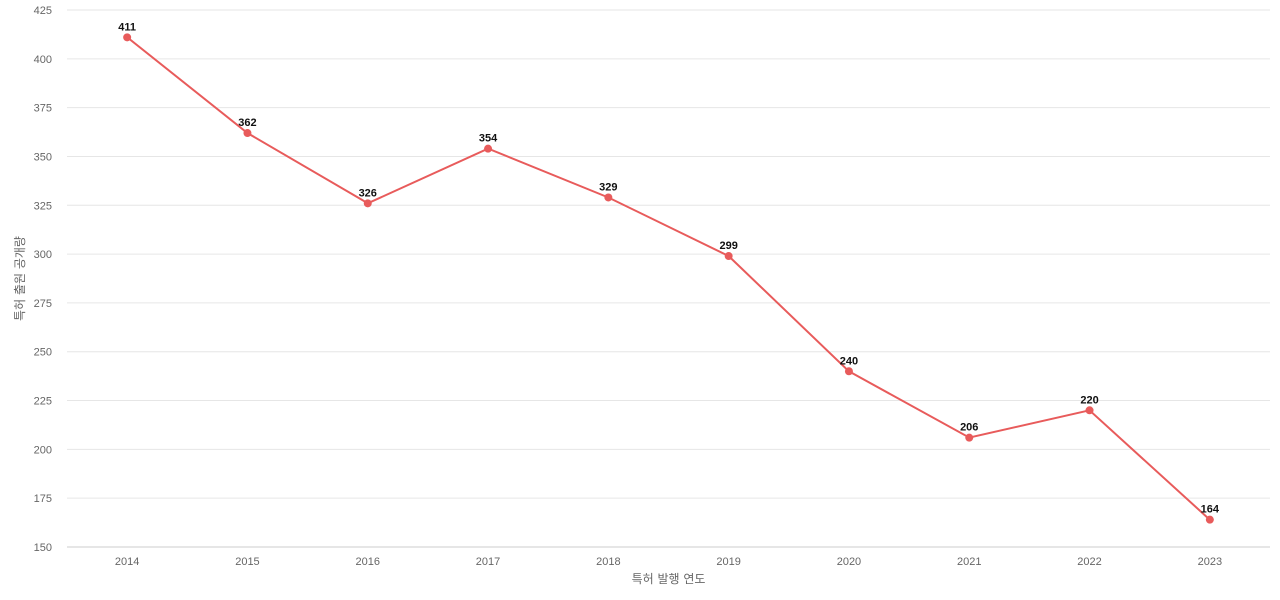 The image size is (1280, 600). I want to click on x-tick-label: 2020, so click(849, 562).